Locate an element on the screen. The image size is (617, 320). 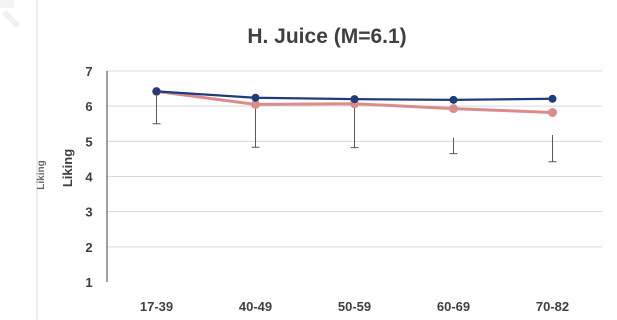
y-tick-label-2: 2 is located at coordinates (88, 247).